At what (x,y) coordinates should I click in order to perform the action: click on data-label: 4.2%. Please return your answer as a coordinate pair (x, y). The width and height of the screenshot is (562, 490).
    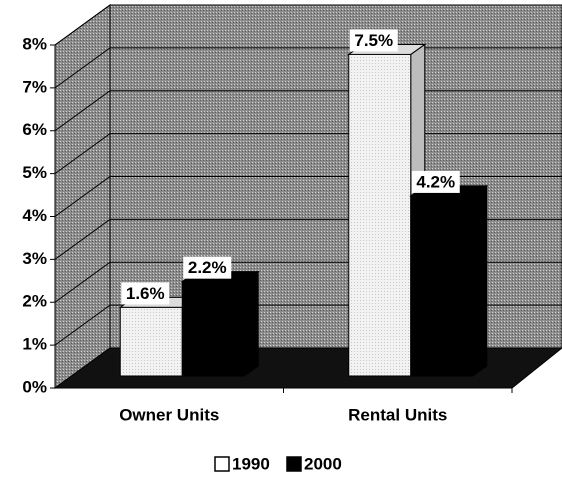
    Looking at the image, I should click on (435, 181).